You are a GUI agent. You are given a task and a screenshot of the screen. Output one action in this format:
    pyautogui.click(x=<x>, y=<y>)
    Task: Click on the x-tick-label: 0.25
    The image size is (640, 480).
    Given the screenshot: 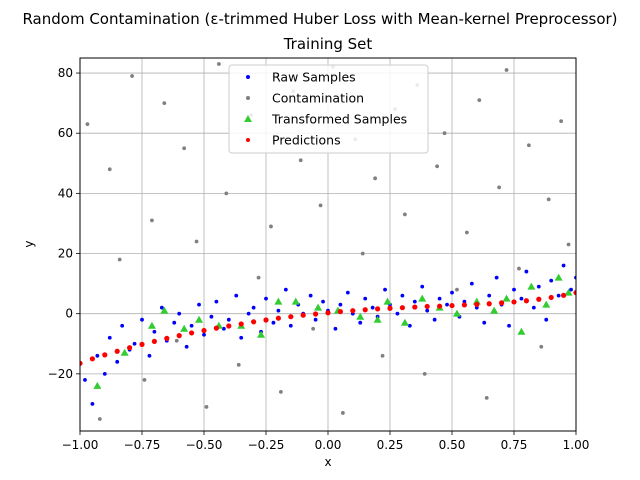 What is the action you would take?
    pyautogui.click(x=390, y=445)
    